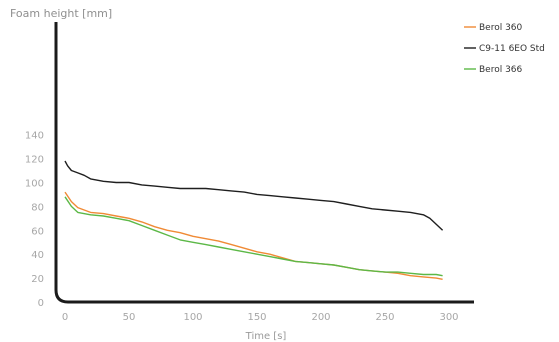 This screenshot has width=559, height=342. Describe the element at coordinates (37, 279) in the screenshot. I see `y-tick-label: 20` at that location.